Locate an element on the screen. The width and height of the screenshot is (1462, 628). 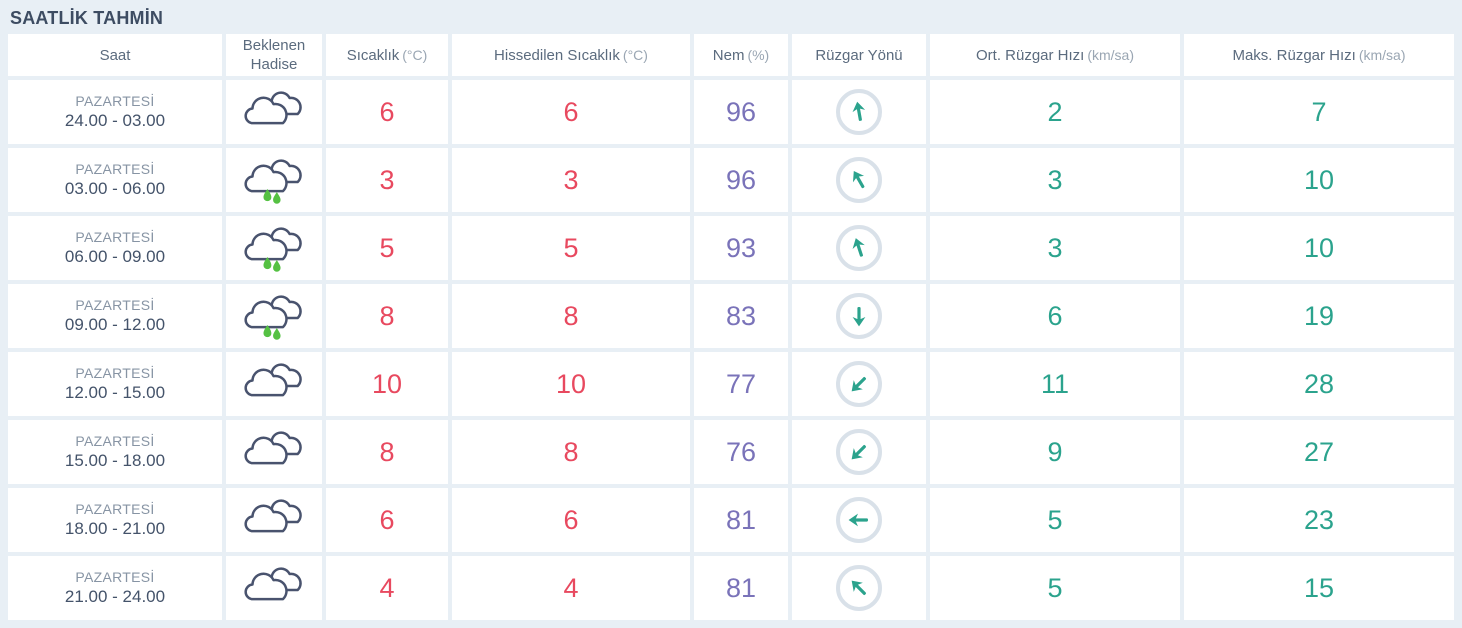
forecast-row: PAZARTESİ 09.00 - 12.00 8 8 83 is located at coordinates (731, 316).